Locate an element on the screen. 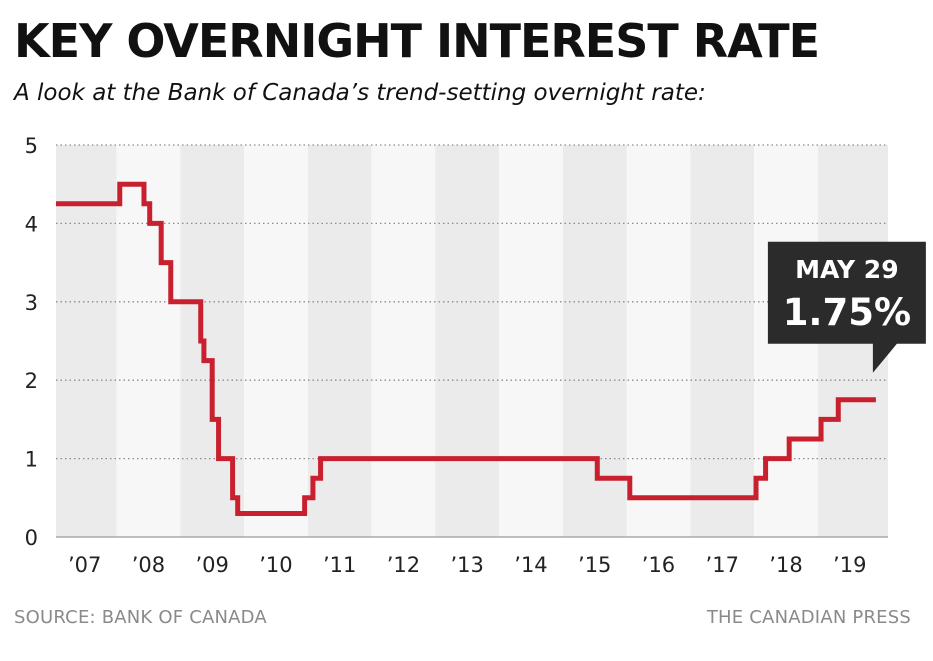  y-tick-label: 5 is located at coordinates (31, 146).